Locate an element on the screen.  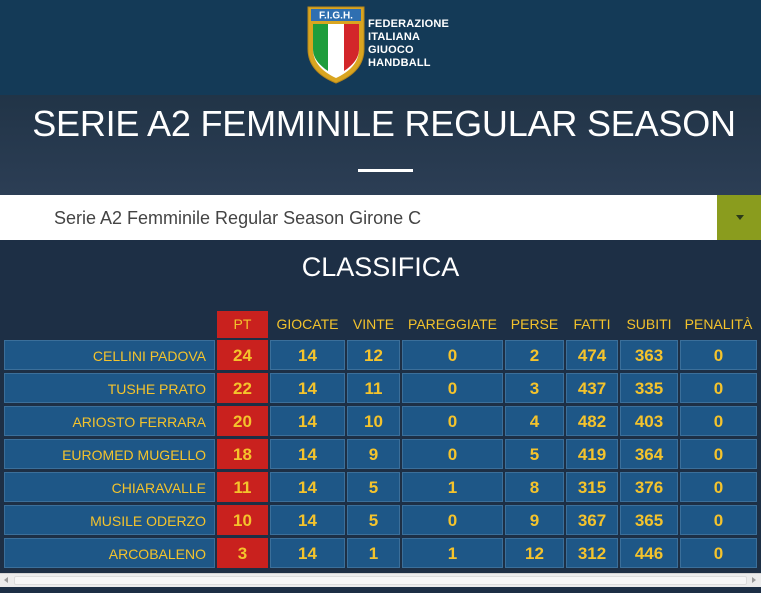
cell-fatti: 367 is located at coordinates (592, 520).